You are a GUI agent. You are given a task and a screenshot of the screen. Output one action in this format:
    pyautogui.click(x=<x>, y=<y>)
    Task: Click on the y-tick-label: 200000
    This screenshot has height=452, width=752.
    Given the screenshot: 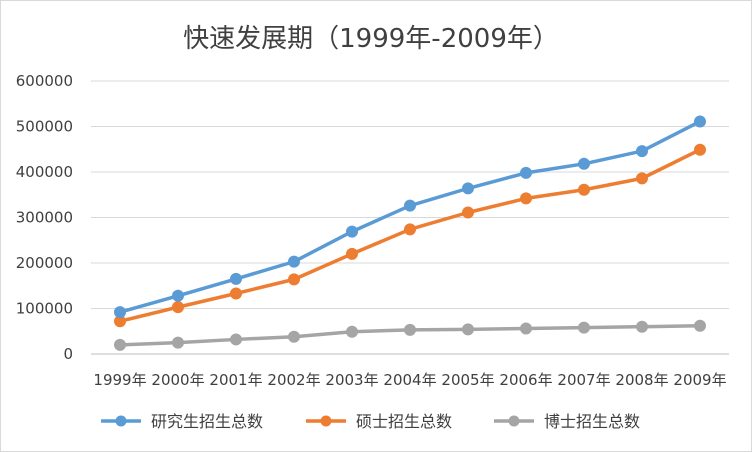 What is the action you would take?
    pyautogui.click(x=44, y=263)
    